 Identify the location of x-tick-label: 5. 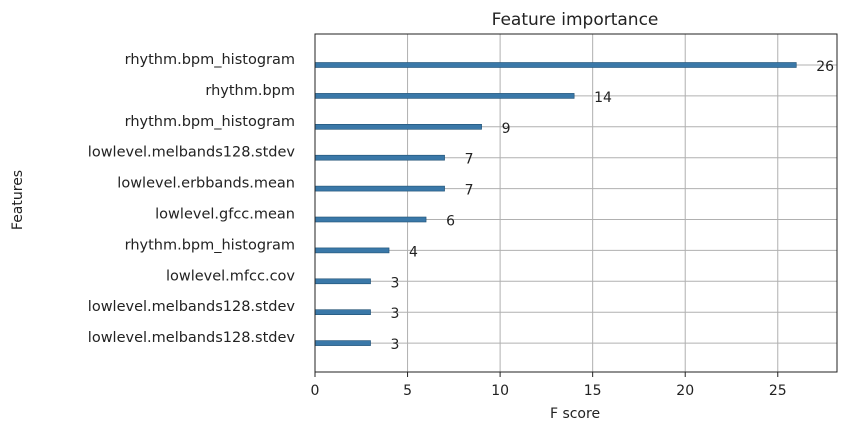
(407, 391).